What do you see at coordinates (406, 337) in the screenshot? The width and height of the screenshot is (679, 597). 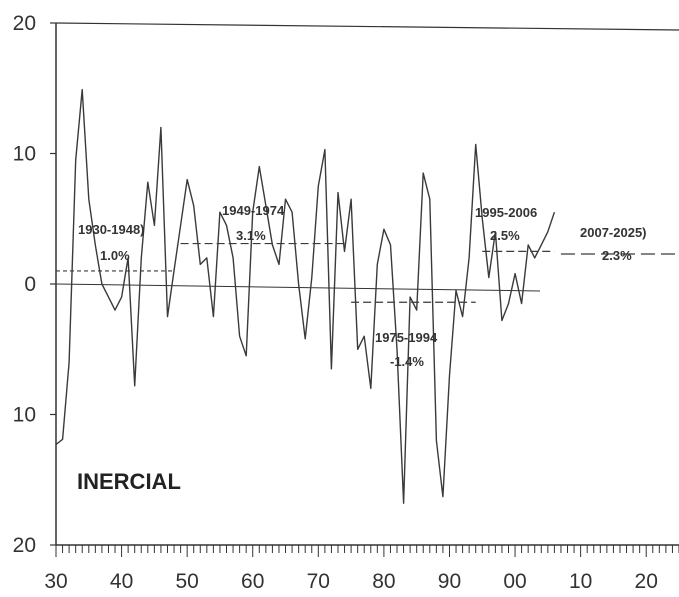 I see `period-label: 1975-1994` at bounding box center [406, 337].